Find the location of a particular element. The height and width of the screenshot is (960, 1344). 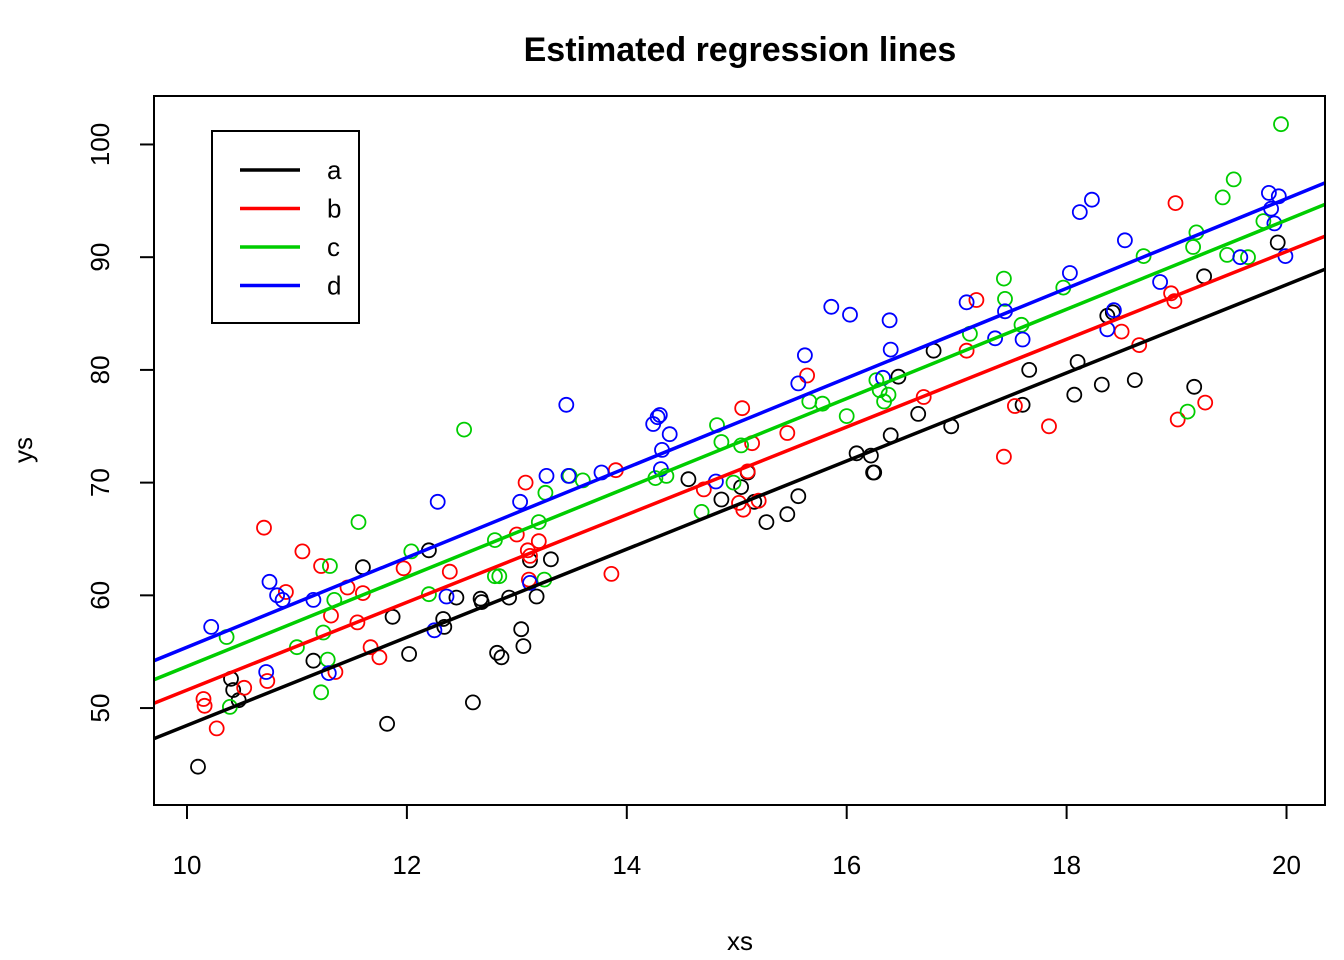

x-tick-label: 12 is located at coordinates (406, 865).